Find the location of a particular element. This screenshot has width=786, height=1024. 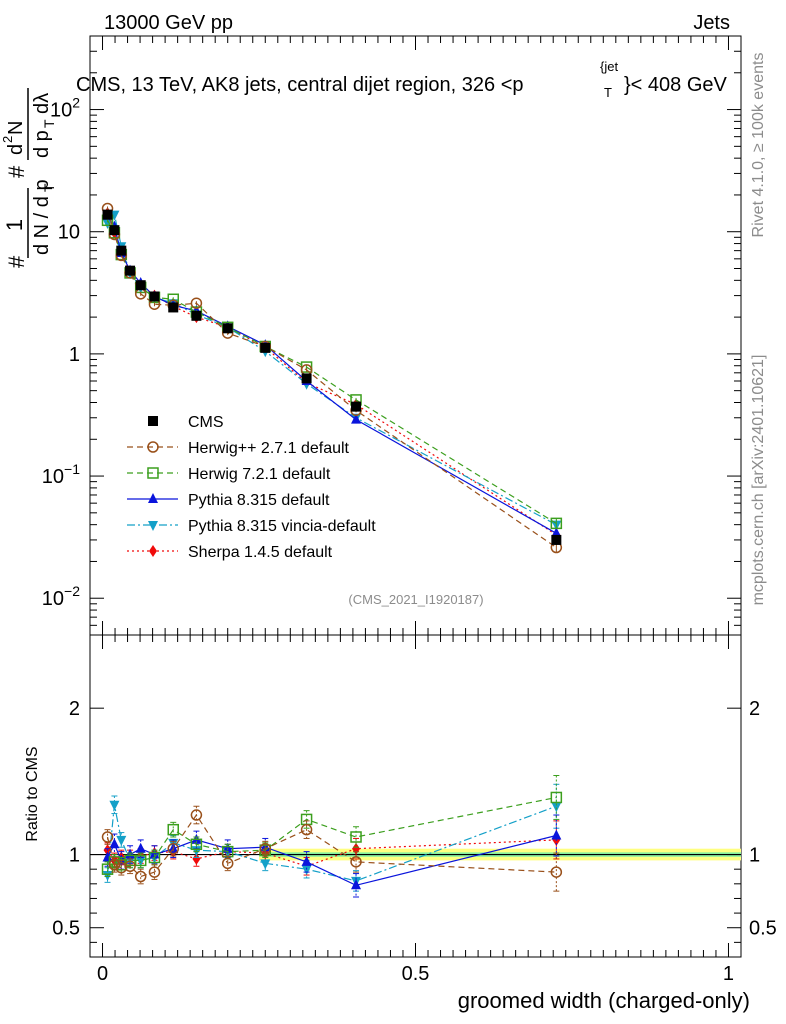

ylabel-num-N: N is located at coordinates (16, 128).